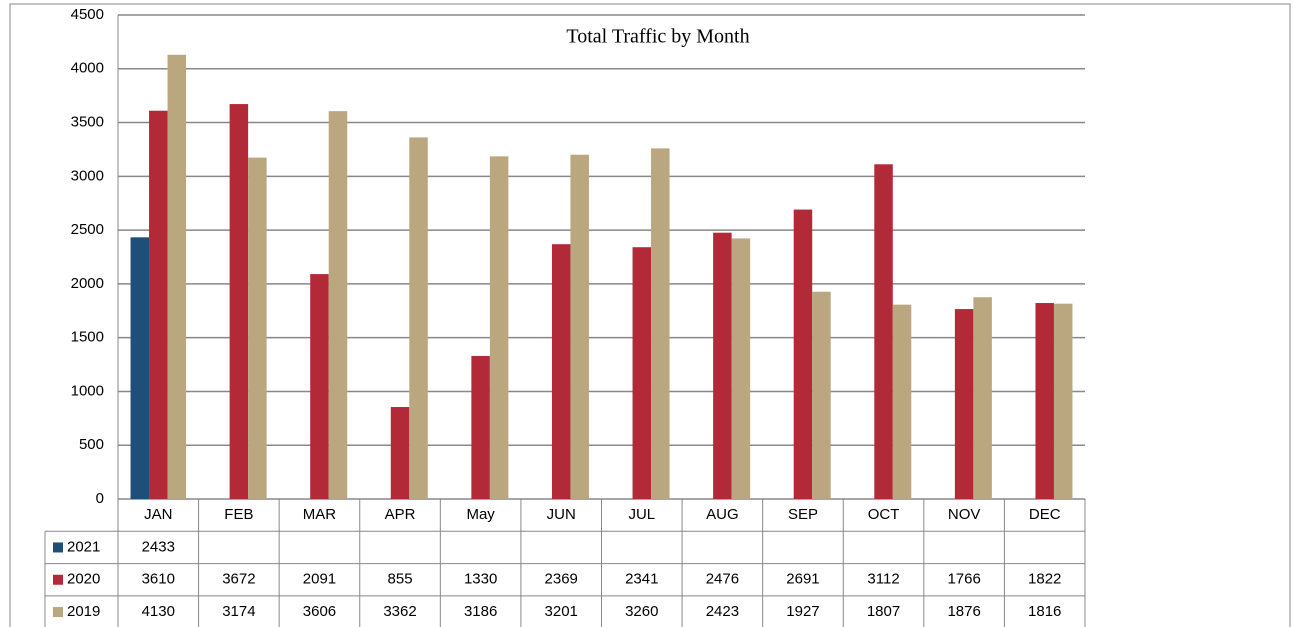 The image size is (1299, 627). I want to click on table-value: 3260, so click(641, 611).